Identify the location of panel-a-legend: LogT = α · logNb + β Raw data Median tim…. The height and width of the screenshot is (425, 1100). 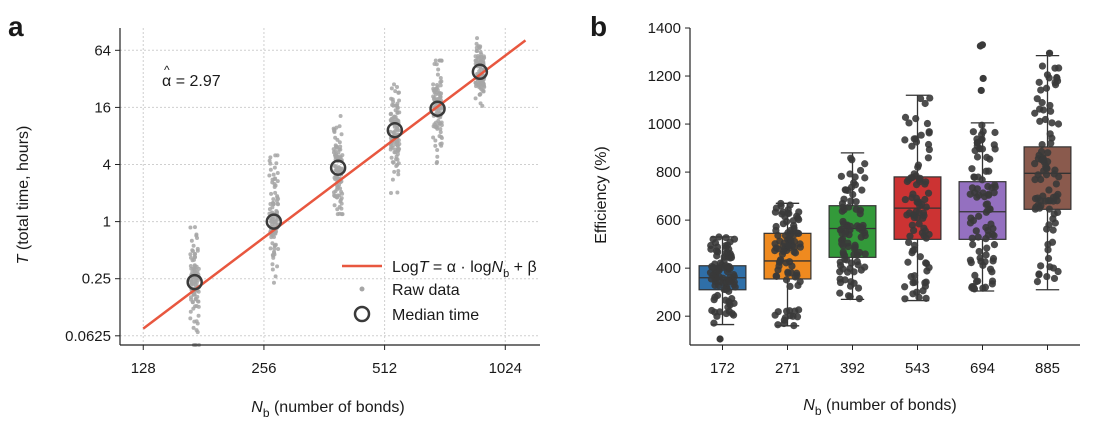
(439, 291).